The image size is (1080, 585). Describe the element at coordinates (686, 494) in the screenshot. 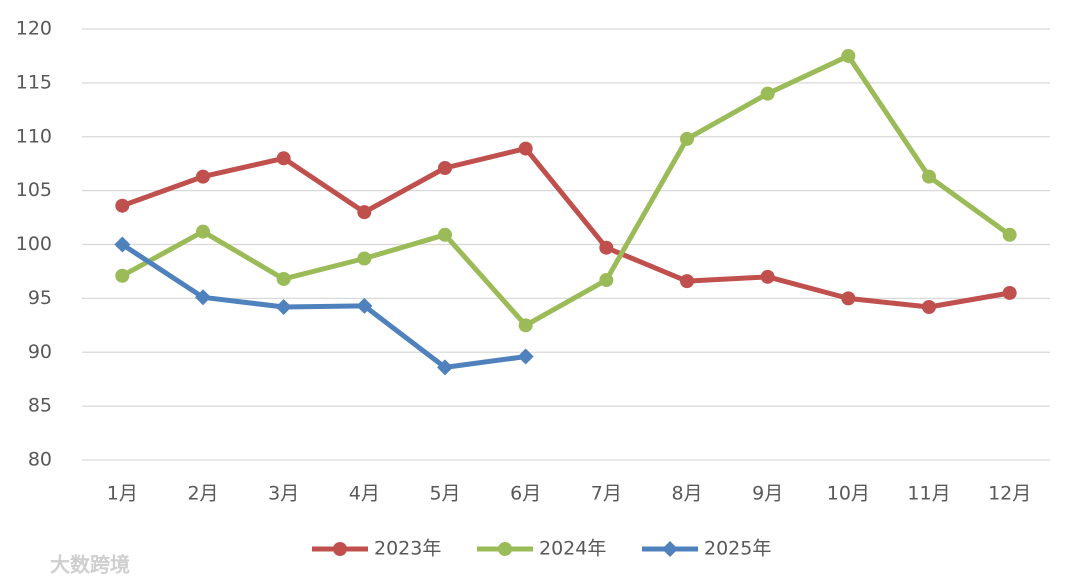

I see `x-tick-label: 8月` at that location.